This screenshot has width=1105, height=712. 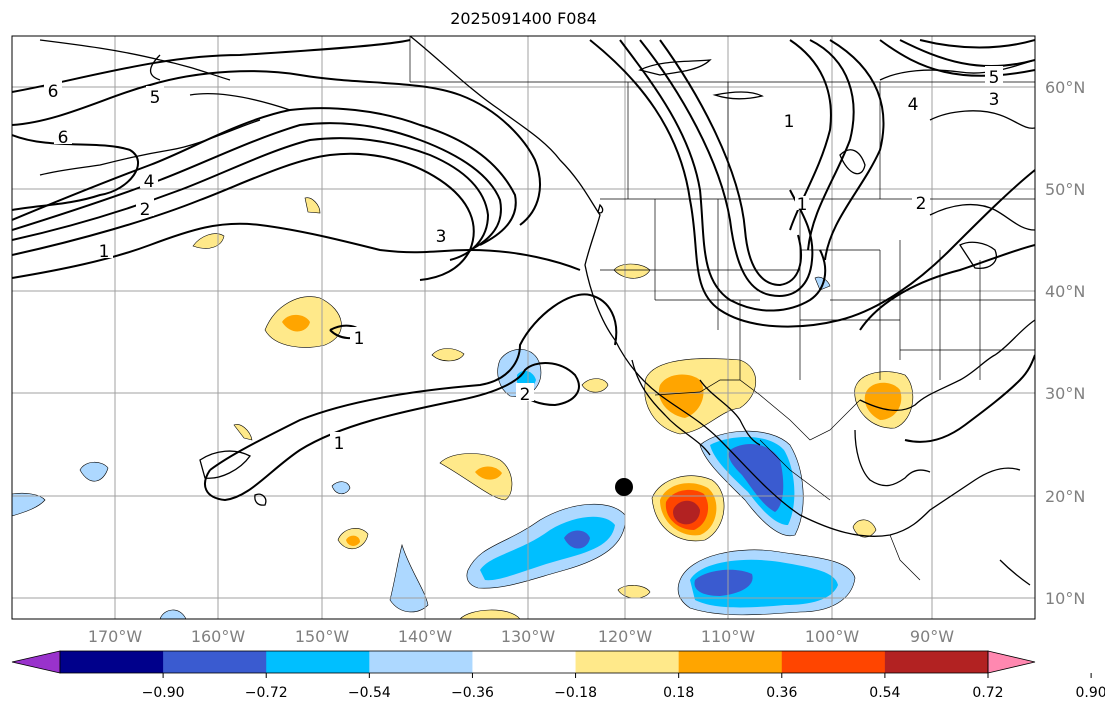 I want to click on colorbar-tick-label: −0.18, so click(x=575, y=693).